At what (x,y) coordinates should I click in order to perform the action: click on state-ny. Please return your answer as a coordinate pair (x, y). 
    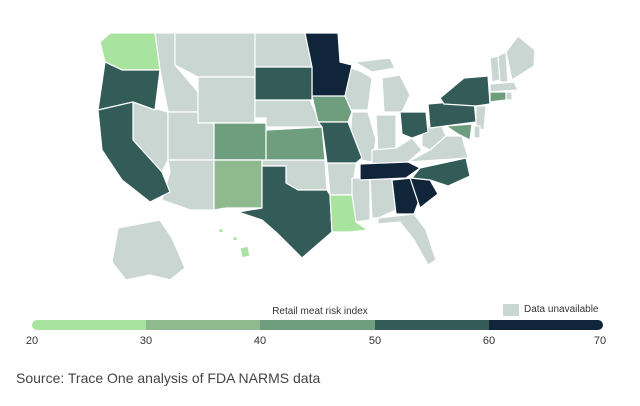
    Looking at the image, I should click on (465, 91).